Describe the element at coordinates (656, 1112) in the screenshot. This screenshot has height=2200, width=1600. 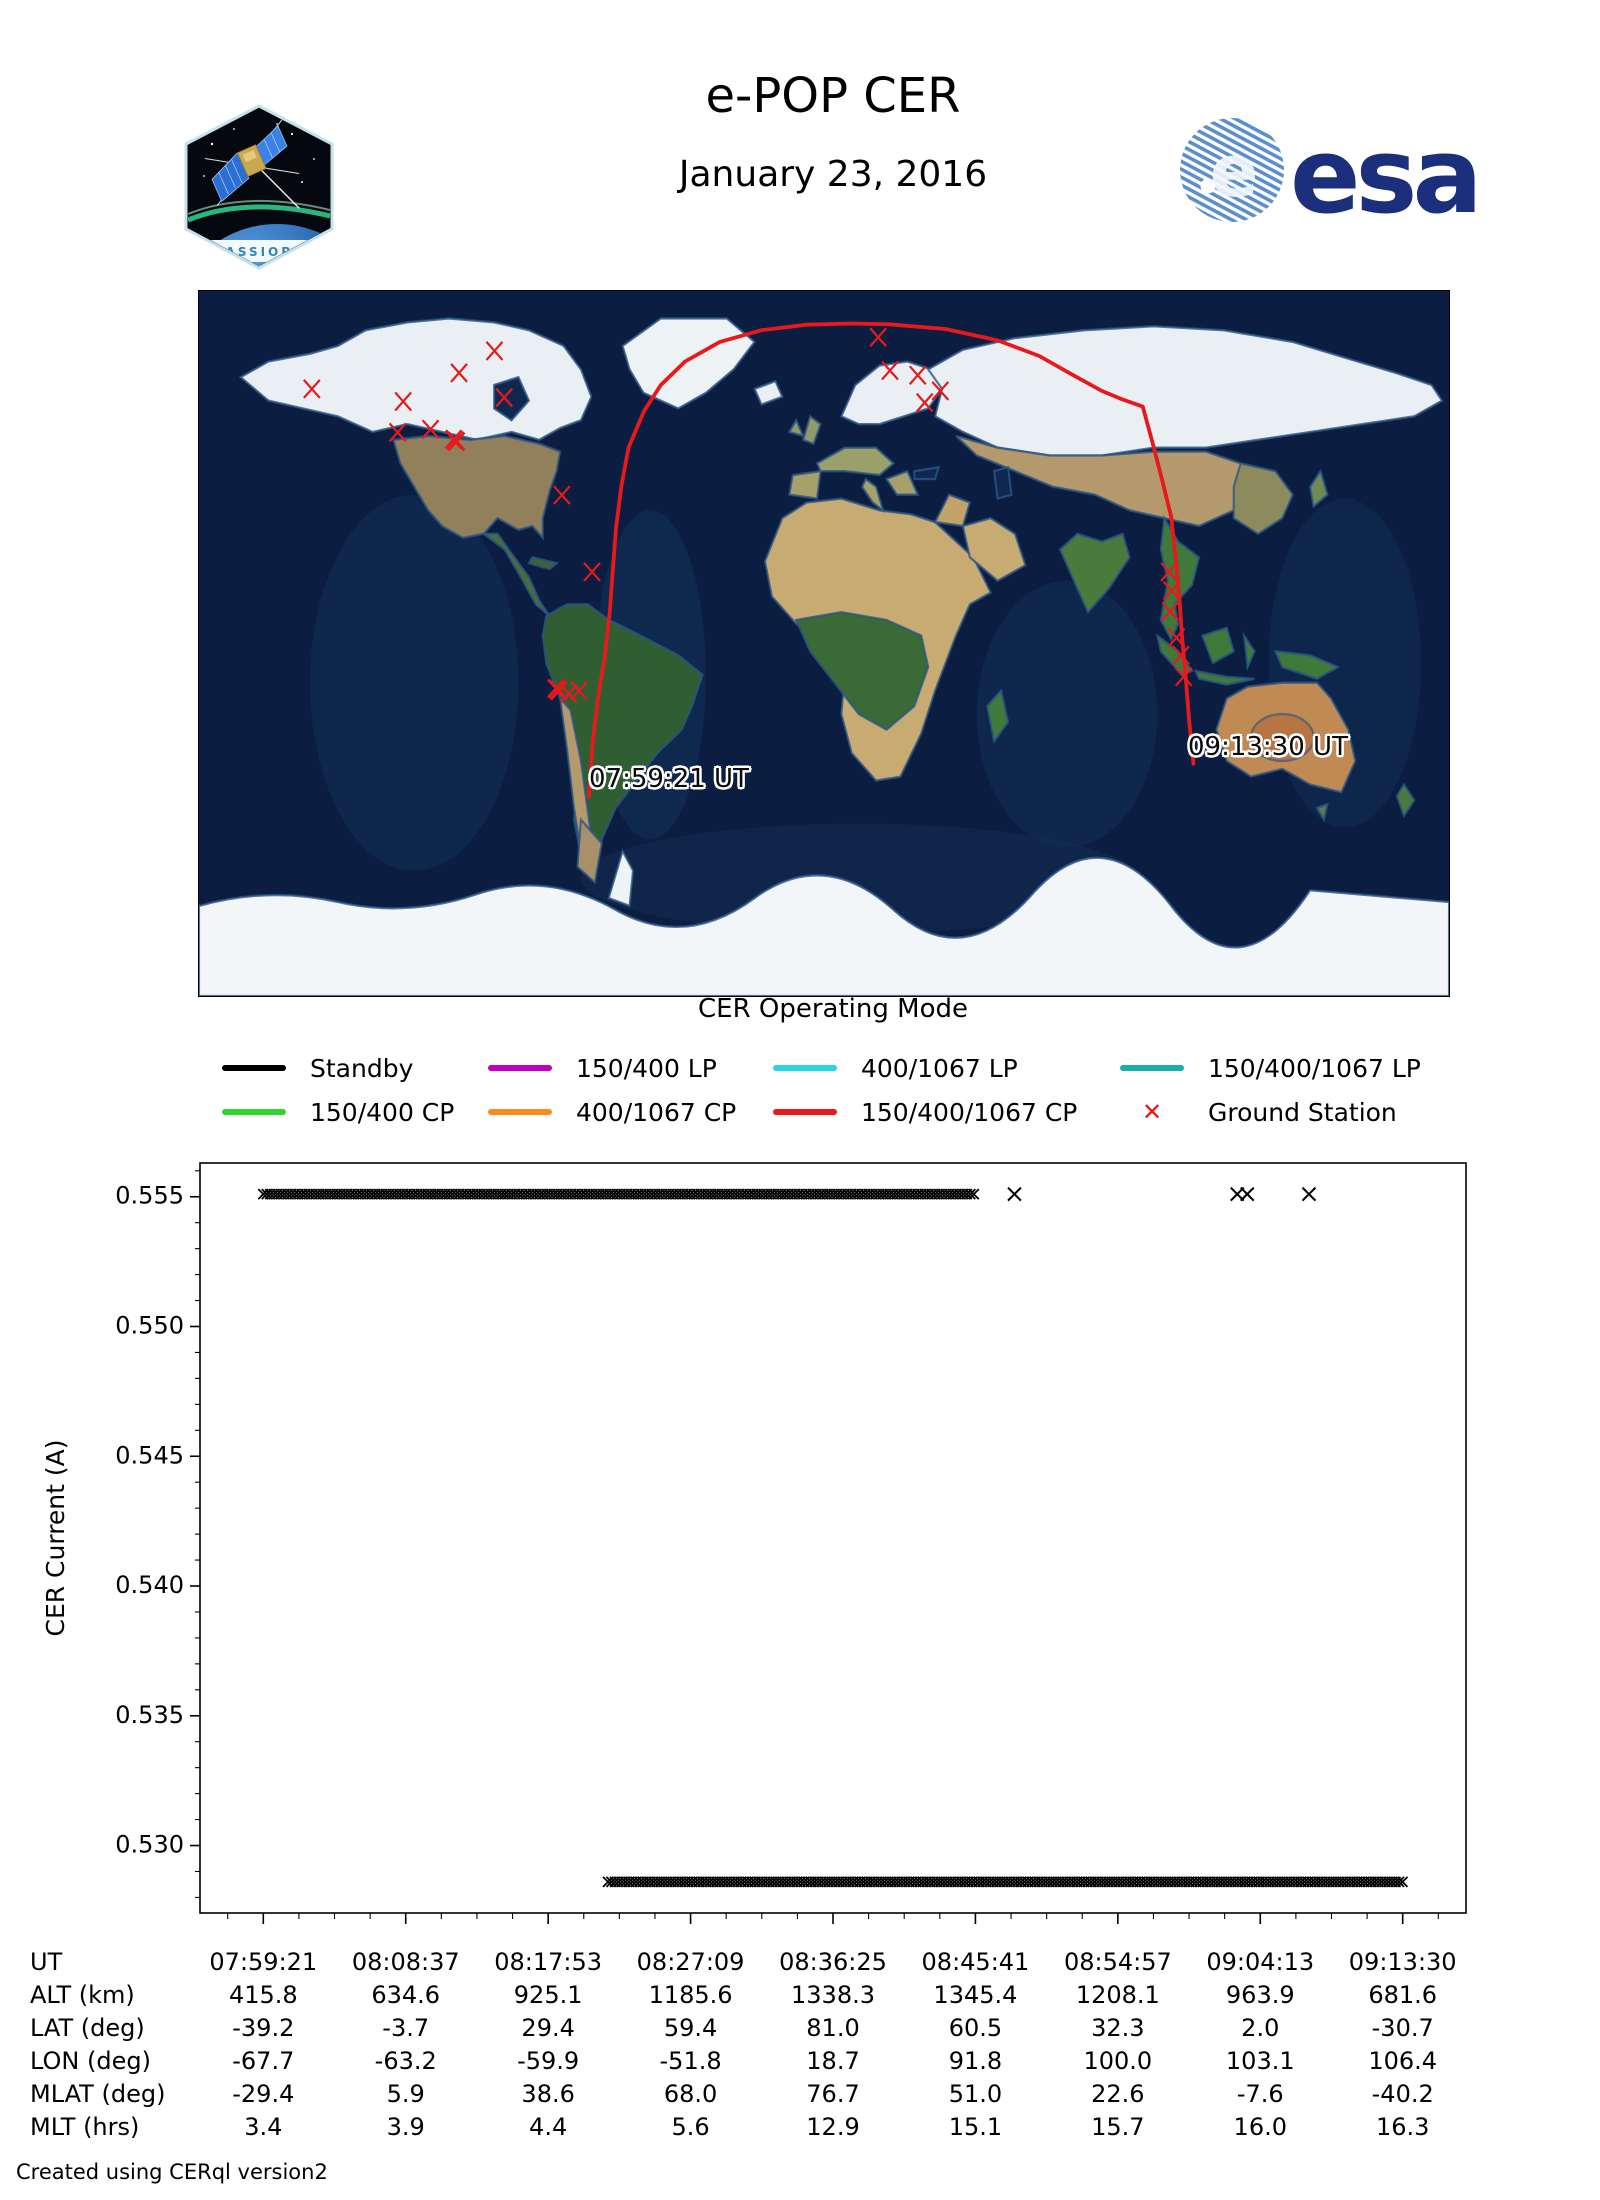
I see `legend-item-label: 400/1067 CP` at that location.